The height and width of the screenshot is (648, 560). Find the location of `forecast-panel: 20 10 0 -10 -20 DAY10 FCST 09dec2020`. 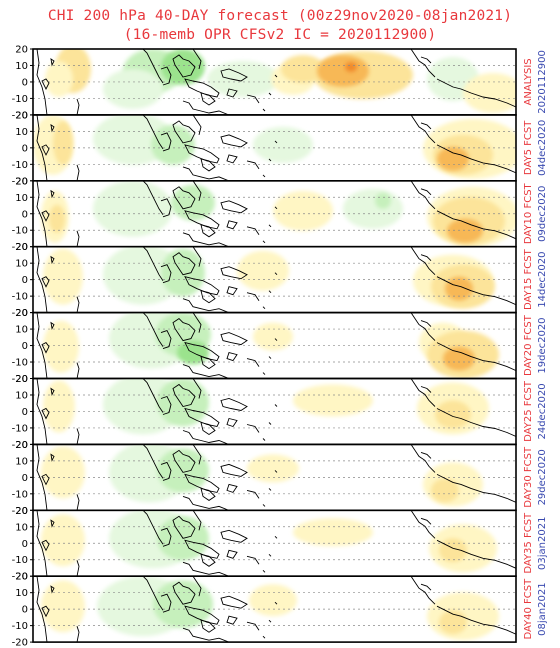

forecast-panel: 20 10 0 -10 -20 DAY10 FCST 09dec2020 is located at coordinates (280, 214).